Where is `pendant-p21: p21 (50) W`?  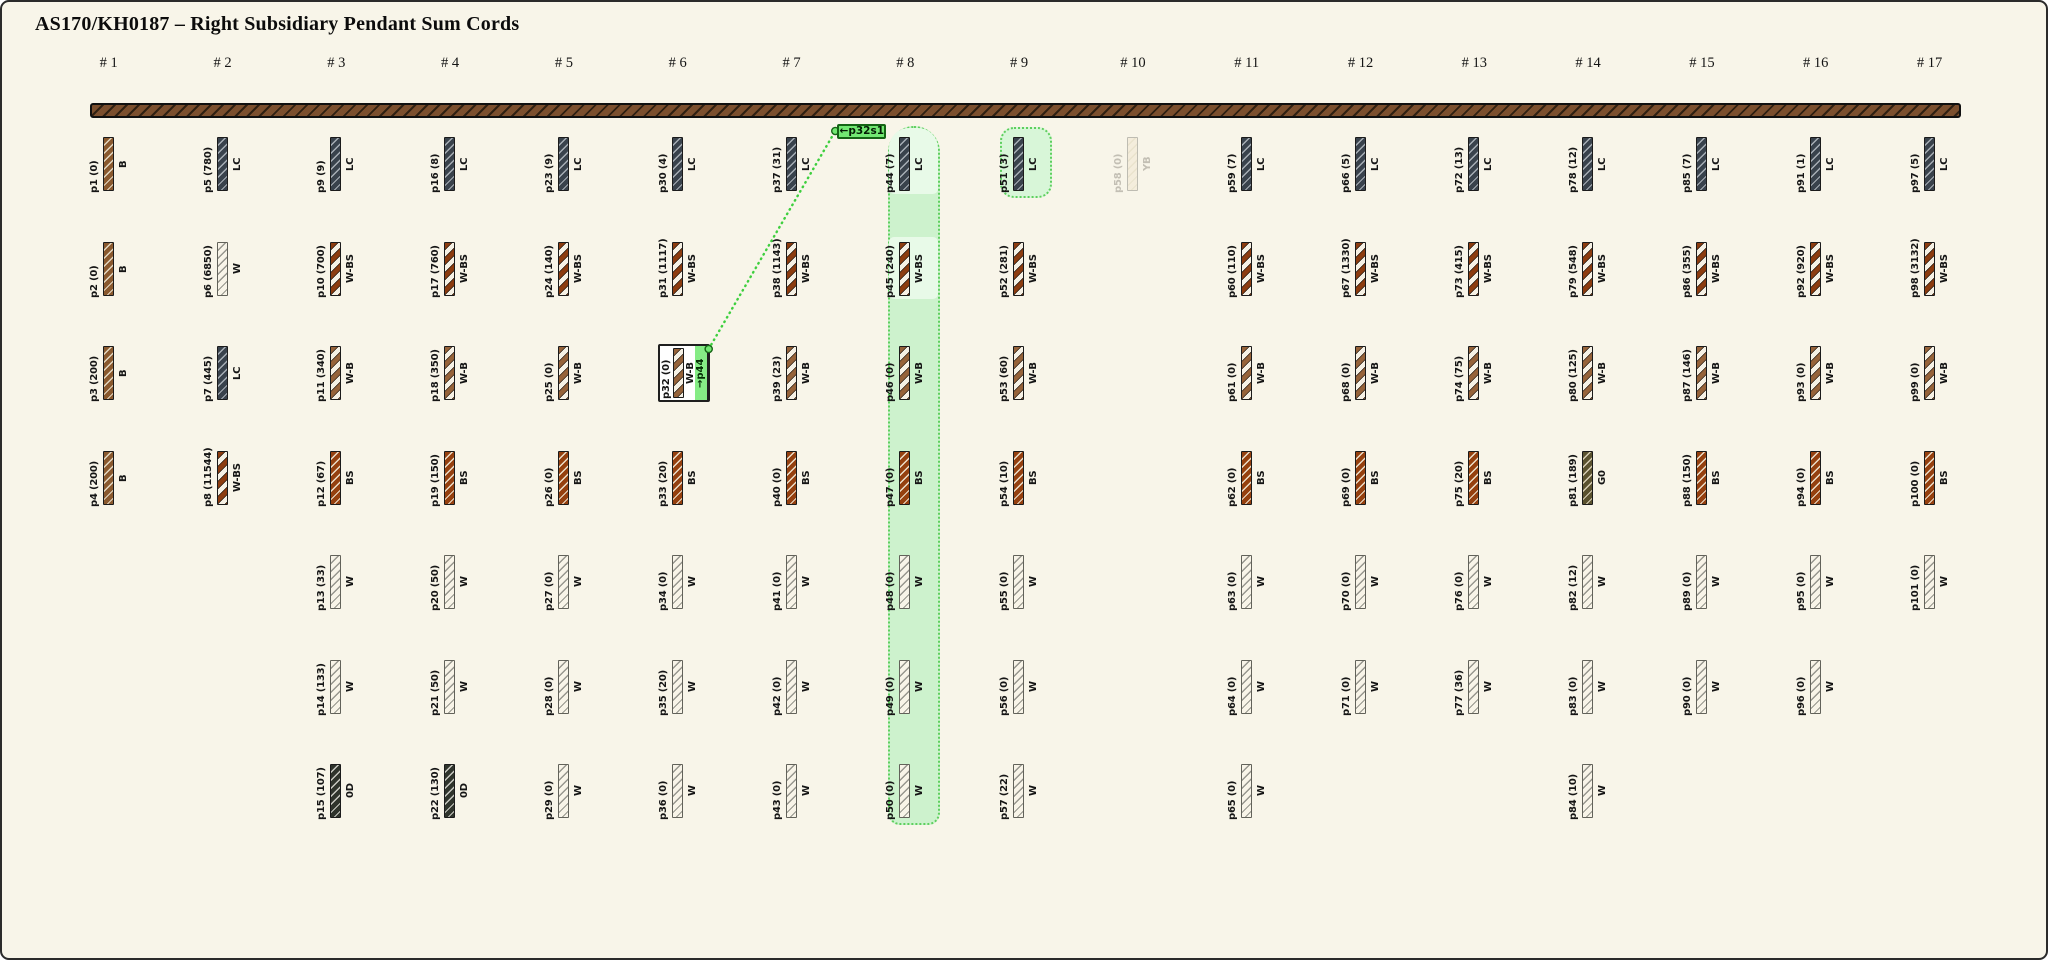
pendant-p21: p21 (50) W is located at coordinates (450, 687).